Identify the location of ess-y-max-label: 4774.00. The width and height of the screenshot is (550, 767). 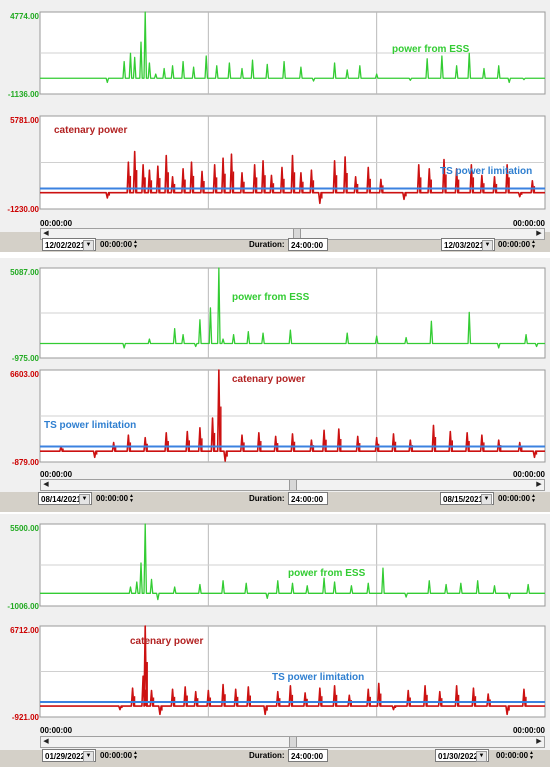
(24, 16).